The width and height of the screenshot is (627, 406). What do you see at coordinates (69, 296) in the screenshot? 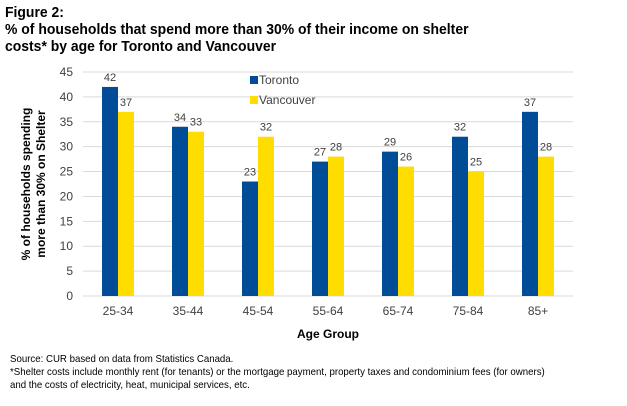
I see `y-tick-label: 0` at bounding box center [69, 296].